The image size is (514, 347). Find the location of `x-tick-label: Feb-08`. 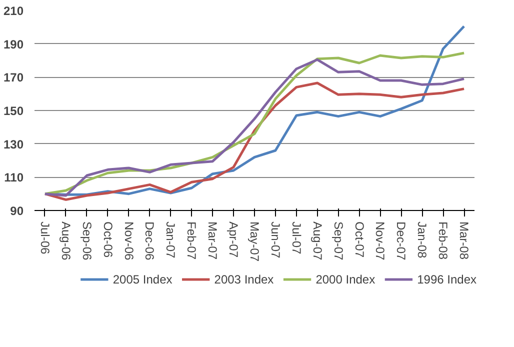

x-tick-label: Feb-08 is located at coordinates (443, 241).